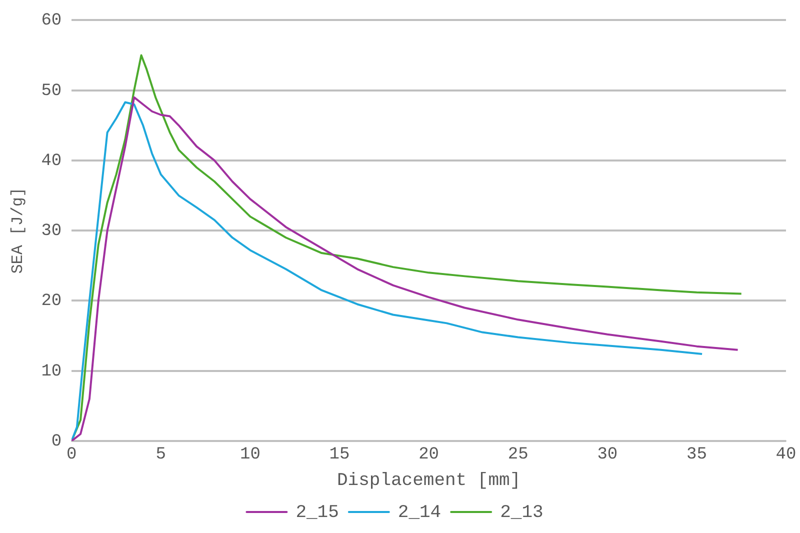 This screenshot has height=533, width=800. Describe the element at coordinates (518, 455) in the screenshot. I see `x-tick-label: 25` at that location.